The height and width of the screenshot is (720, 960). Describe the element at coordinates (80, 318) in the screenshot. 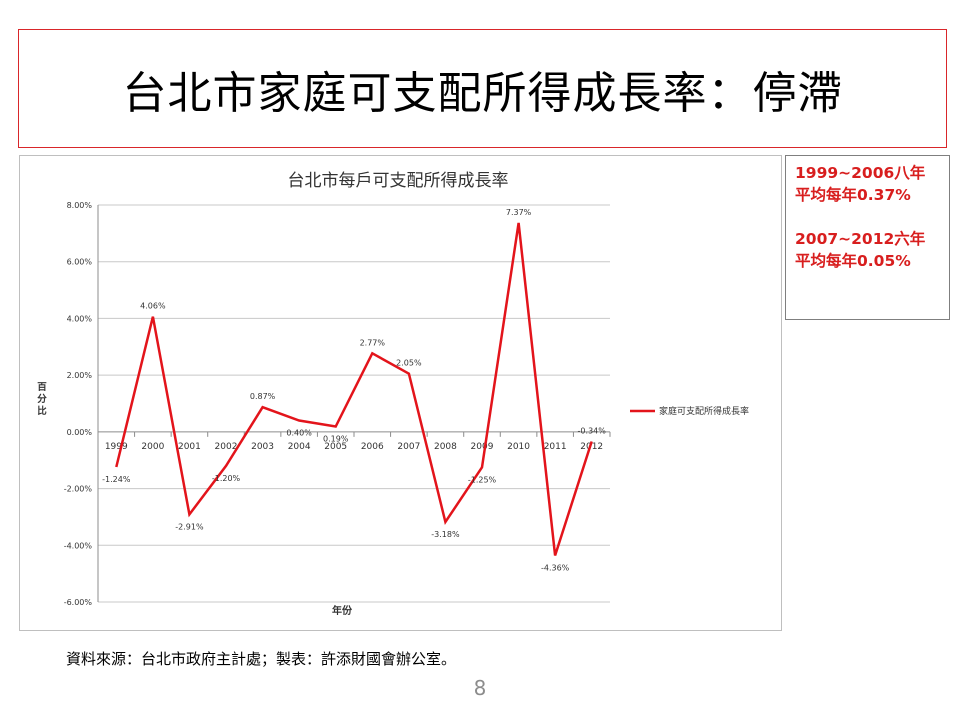

I see `y-tick-label: 4.00%` at that location.